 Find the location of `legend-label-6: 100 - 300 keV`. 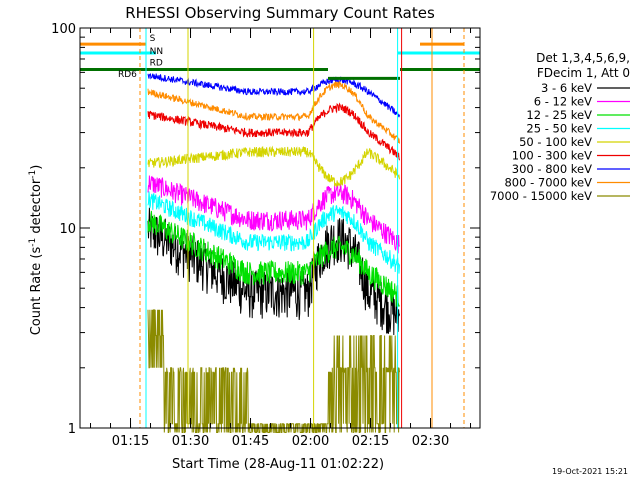

legend-label-6: 100 - 300 keV is located at coordinates (552, 156).